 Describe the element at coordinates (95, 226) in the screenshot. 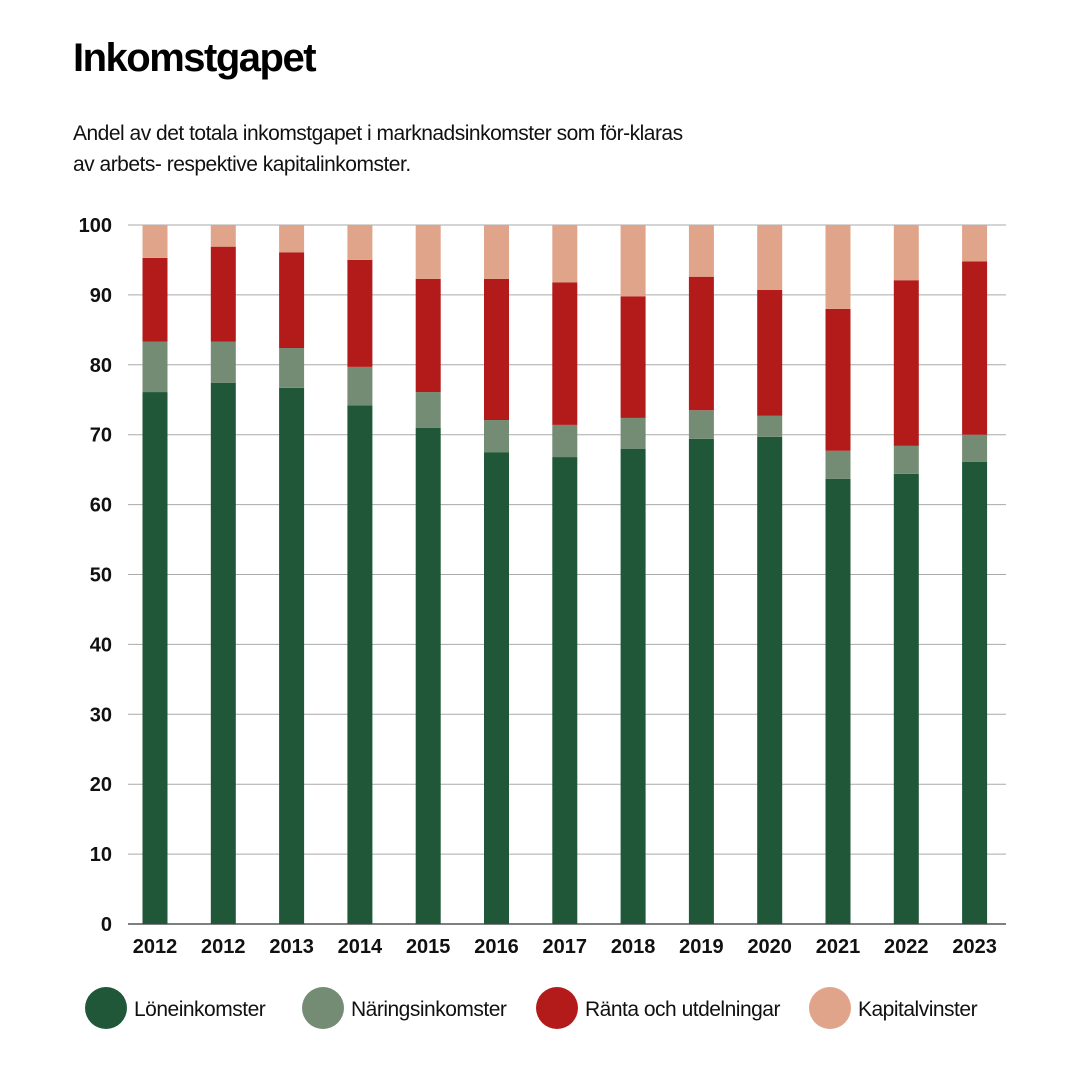

I see `y-tick-label: 100` at that location.